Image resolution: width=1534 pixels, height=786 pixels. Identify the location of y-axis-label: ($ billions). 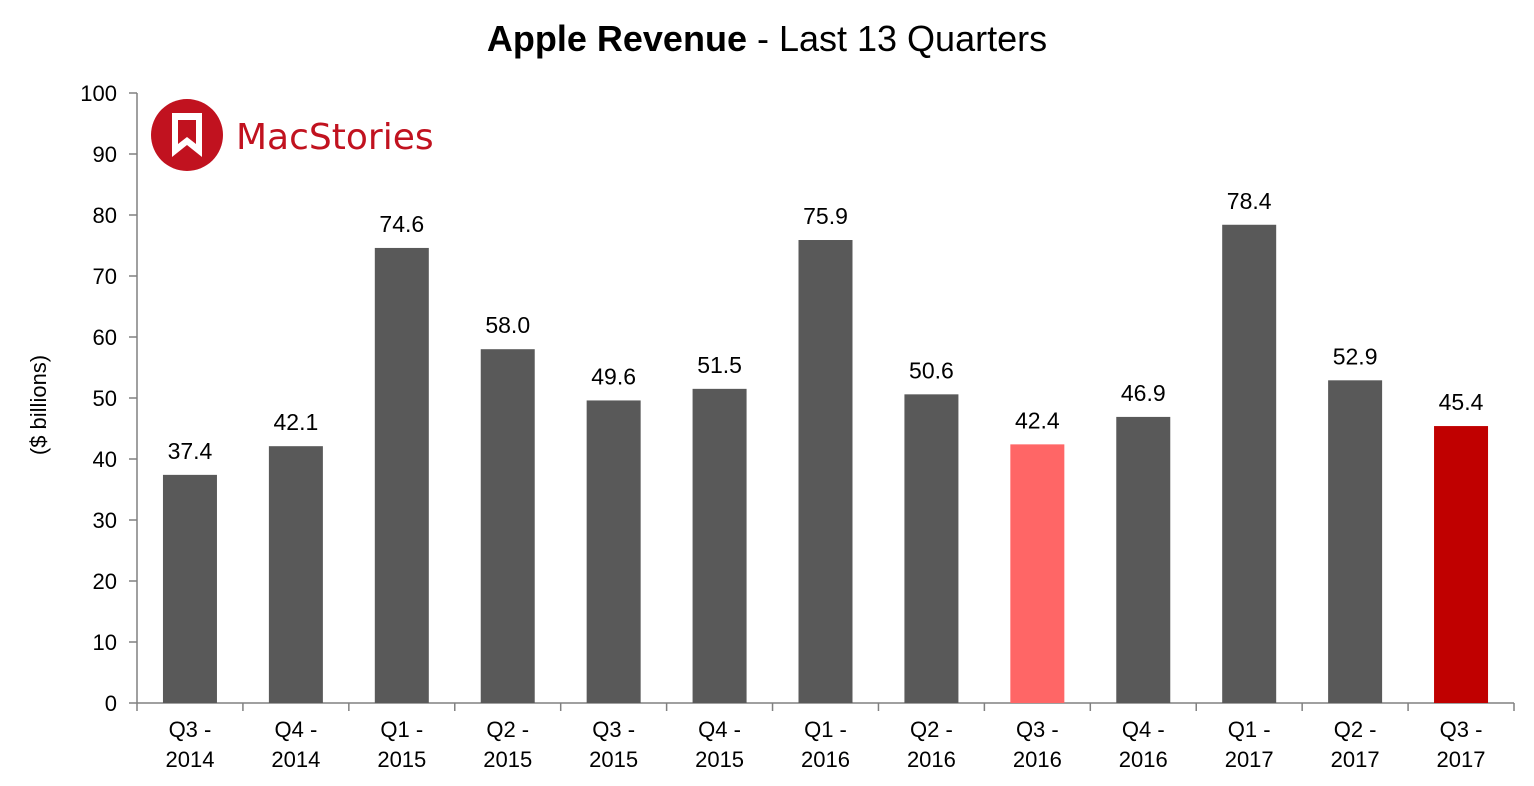
(38, 405).